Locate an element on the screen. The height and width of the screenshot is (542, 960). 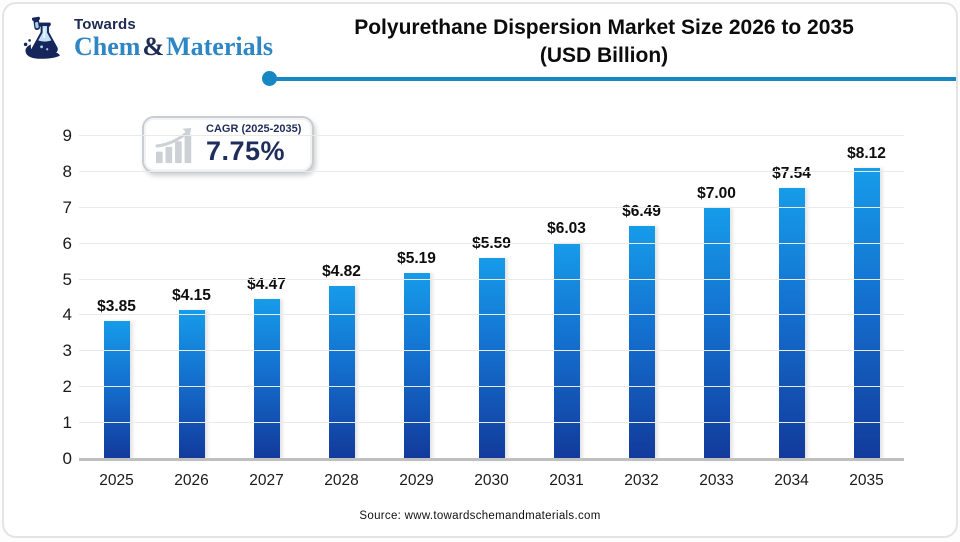
x-axis-label: 2025 is located at coordinates (116, 480).